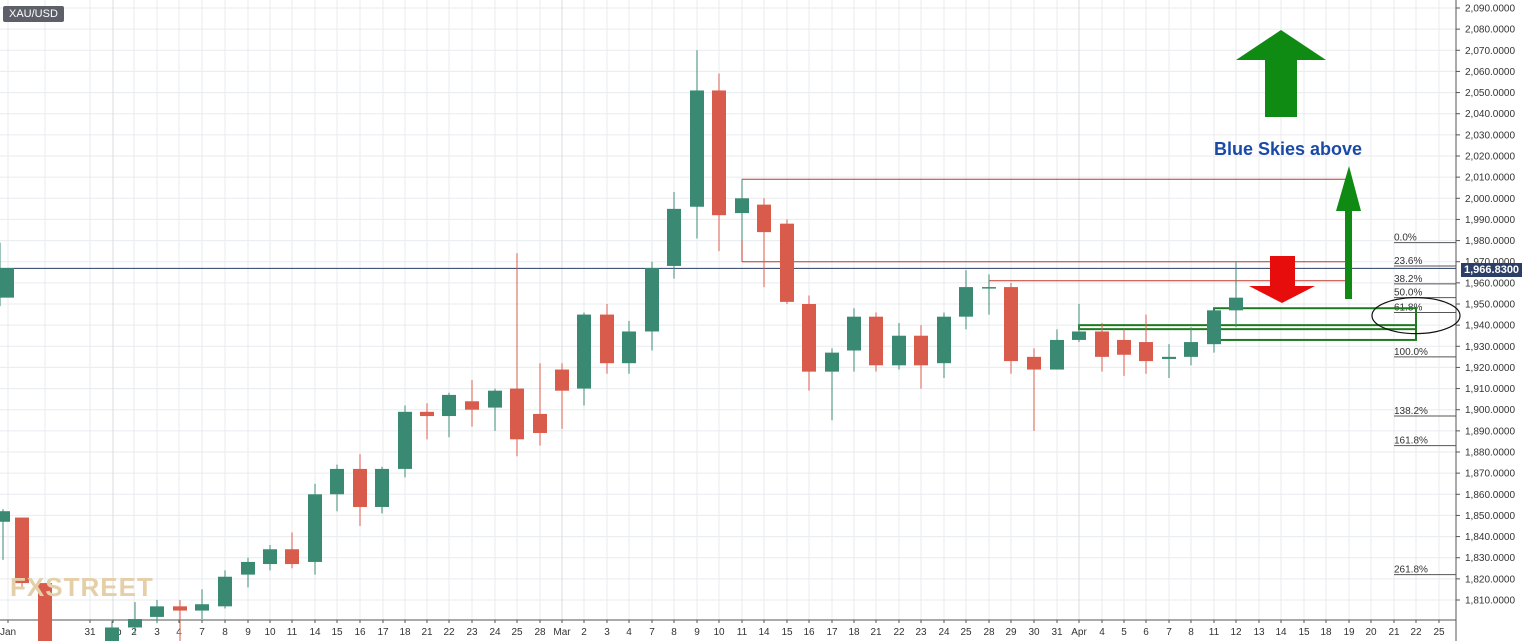 The height and width of the screenshot is (641, 1536). Describe the element at coordinates (1490, 516) in the screenshot. I see `y-tick-label: 1,850.0000` at that location.